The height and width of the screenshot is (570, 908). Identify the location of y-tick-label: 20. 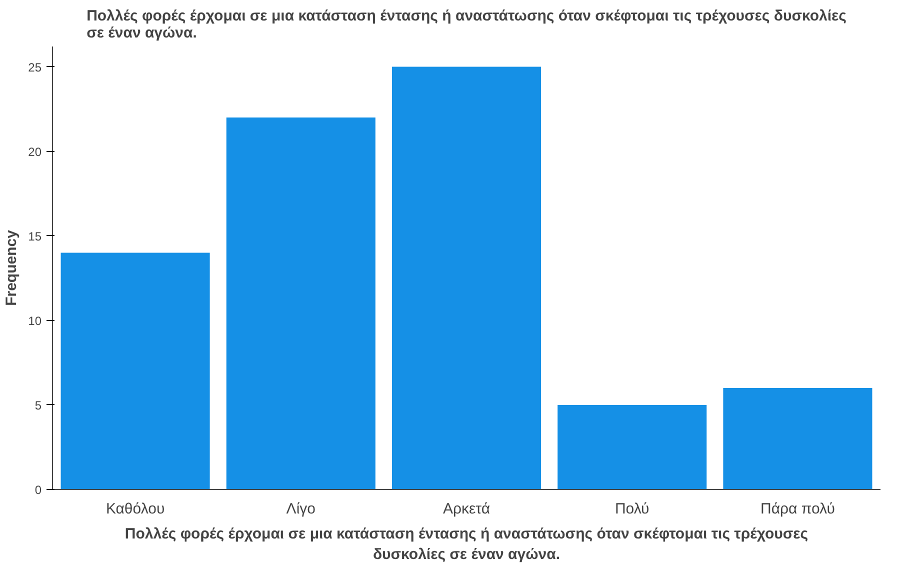
(35, 151).